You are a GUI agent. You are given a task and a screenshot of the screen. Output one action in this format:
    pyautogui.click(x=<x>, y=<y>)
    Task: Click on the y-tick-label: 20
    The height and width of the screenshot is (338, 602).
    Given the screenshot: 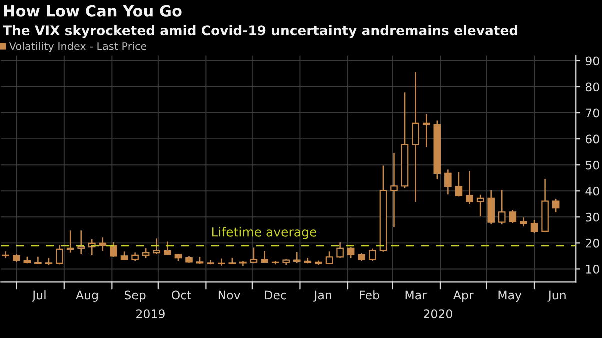 What is the action you would take?
    pyautogui.click(x=593, y=243)
    